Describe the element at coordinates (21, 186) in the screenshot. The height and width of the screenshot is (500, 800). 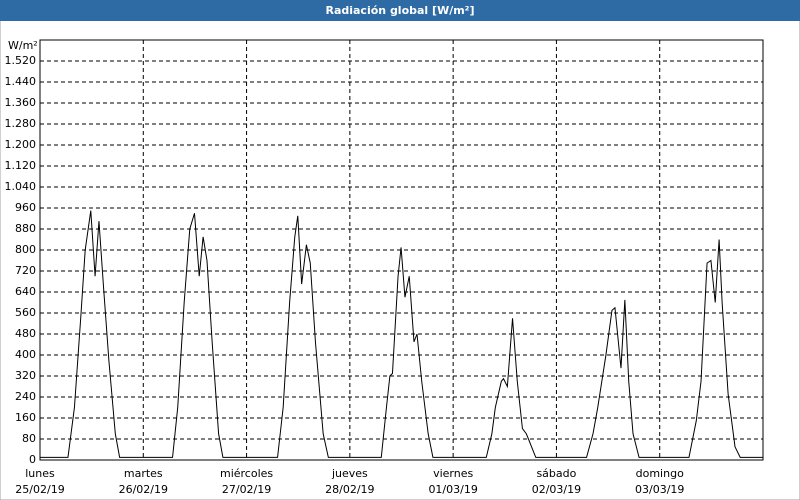
I see `y-tick-label: 1.040` at that location.